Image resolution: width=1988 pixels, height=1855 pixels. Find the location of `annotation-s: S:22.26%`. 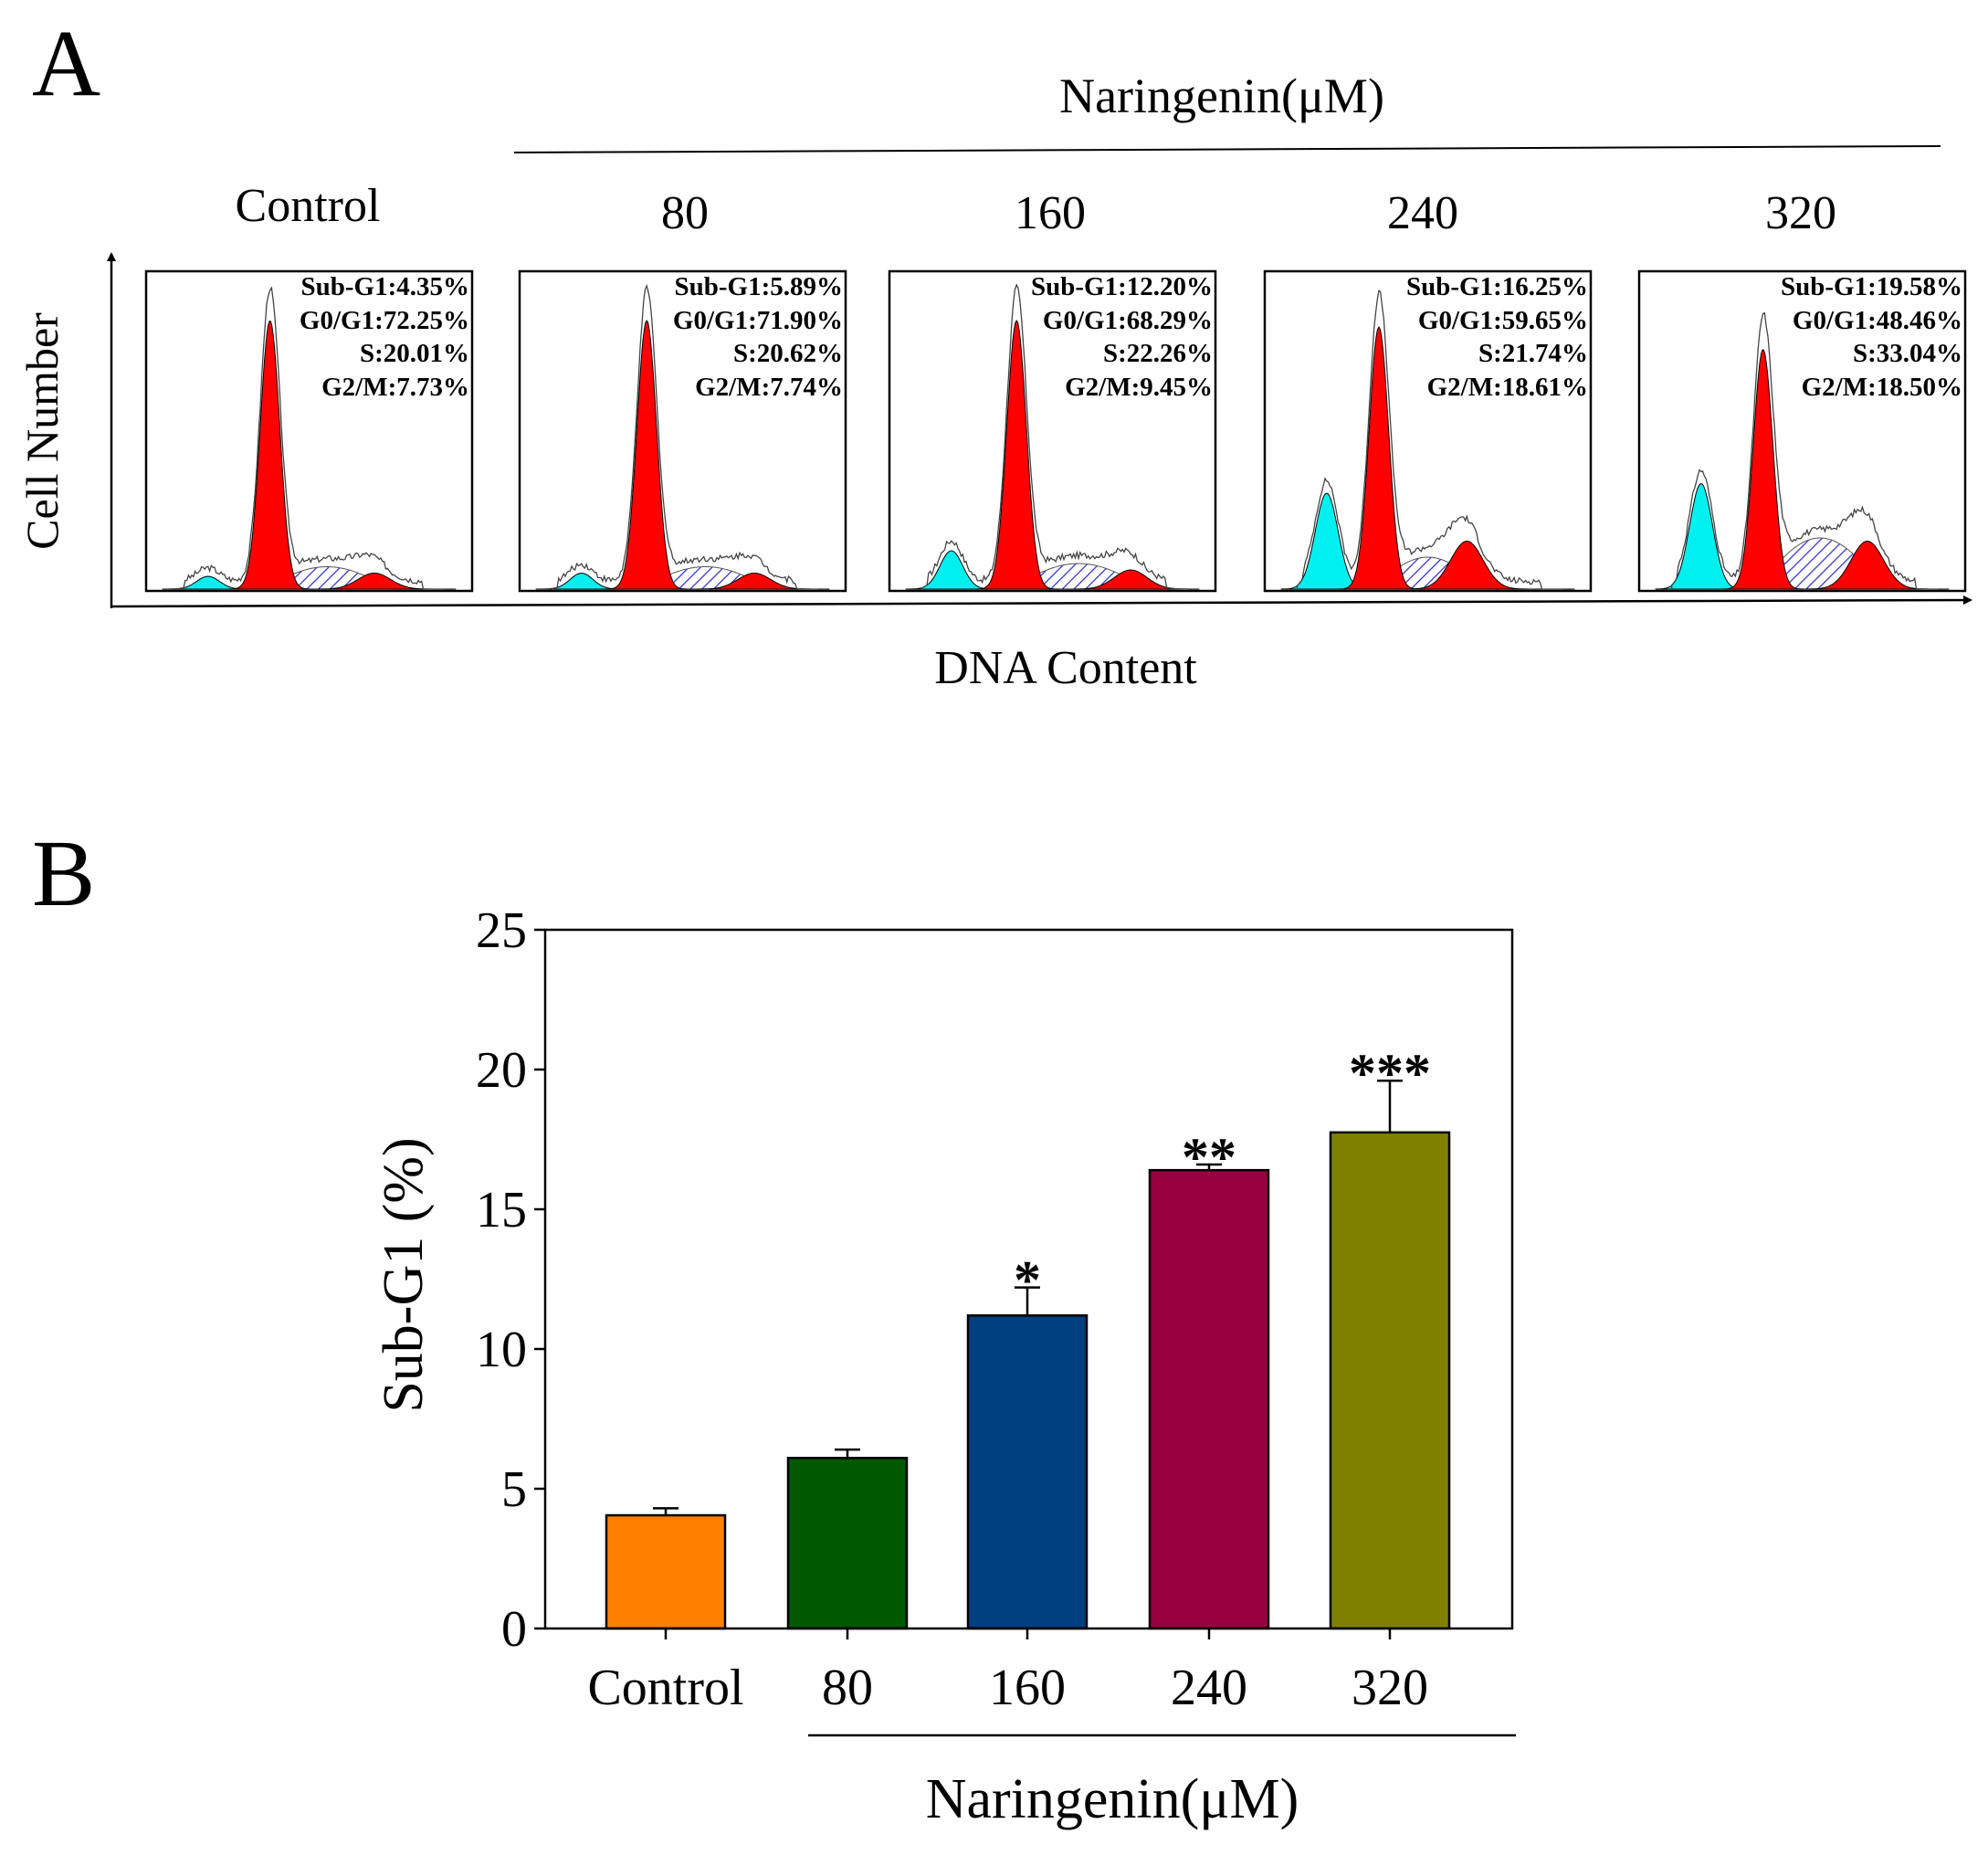

annotation-s: S:22.26% is located at coordinates (1158, 353).